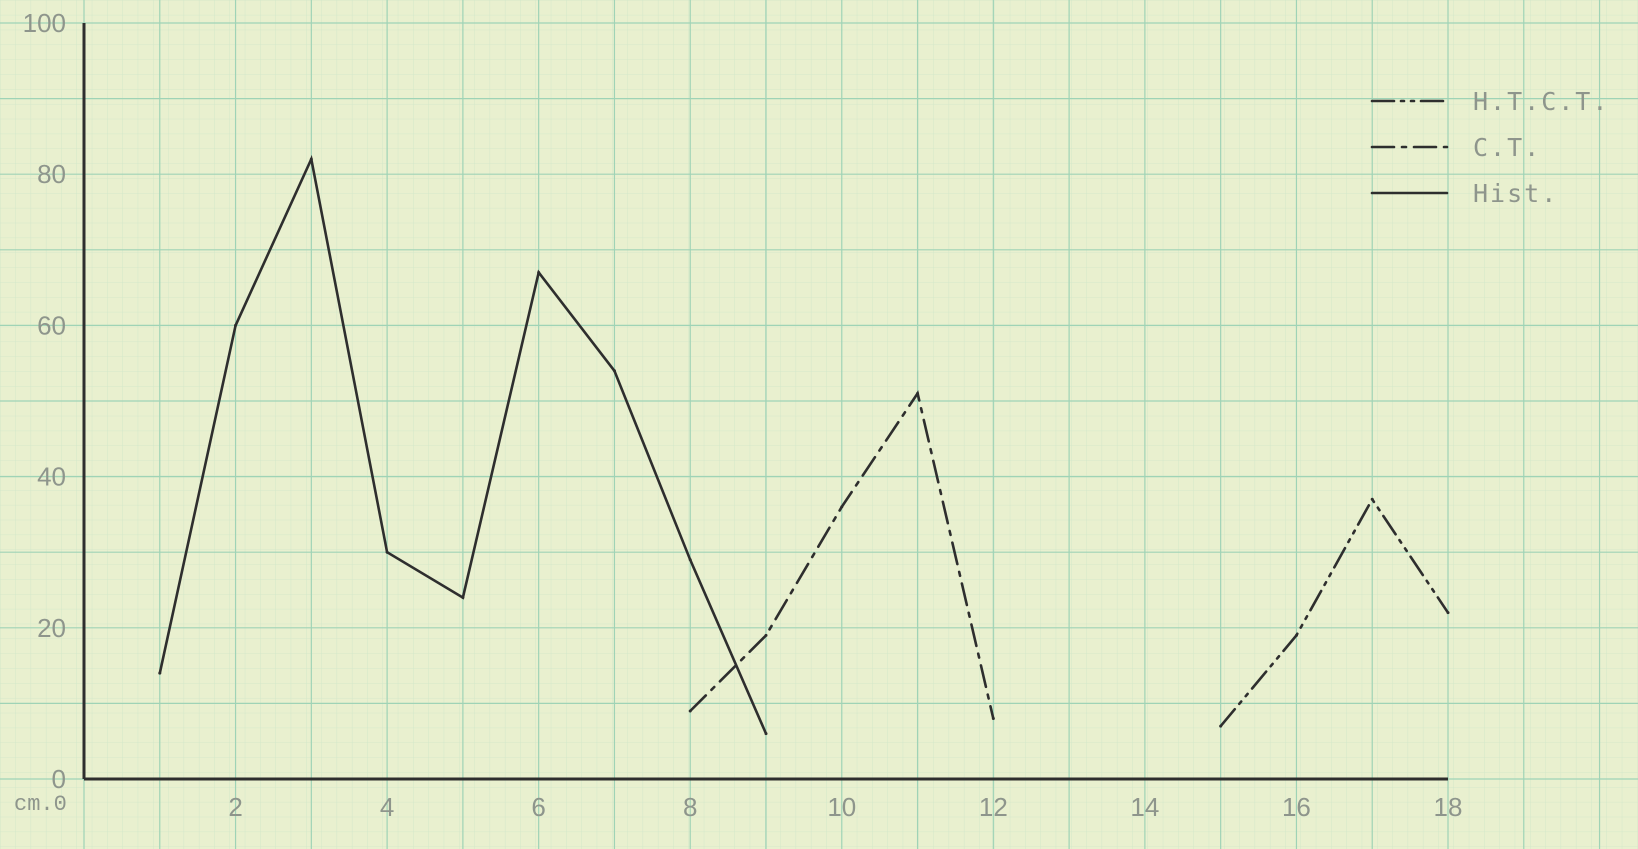 The width and height of the screenshot is (1638, 849). What do you see at coordinates (1515, 193) in the screenshot?
I see `legend-label: Hist.` at bounding box center [1515, 193].